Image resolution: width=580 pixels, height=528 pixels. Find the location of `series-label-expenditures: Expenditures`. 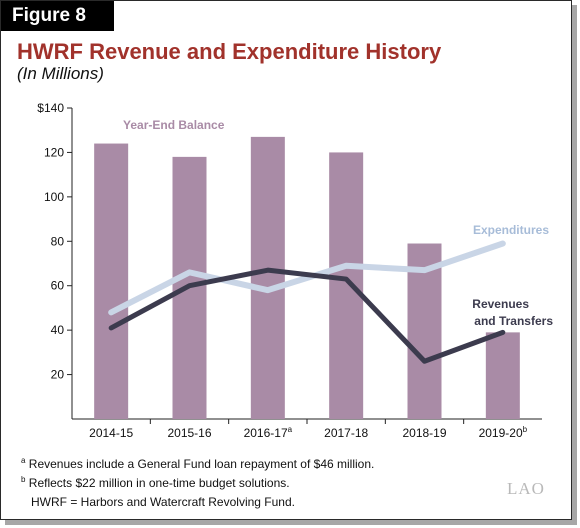

series-label-expenditures: Expenditures is located at coordinates (511, 230).